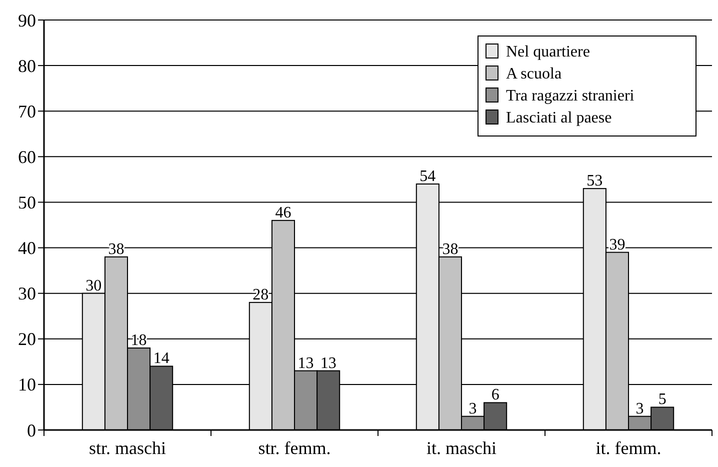 This screenshot has width=718, height=467. I want to click on y-tick-label: 70, so click(27, 111).